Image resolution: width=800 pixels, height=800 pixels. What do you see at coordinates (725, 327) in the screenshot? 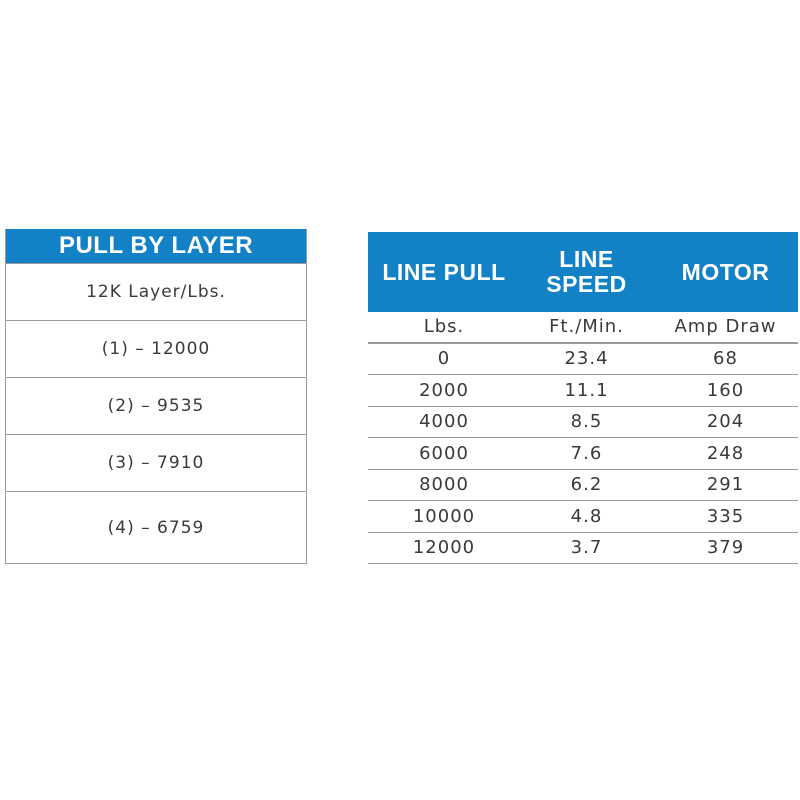
I see `unit-cell: Amp Draw` at bounding box center [725, 327].